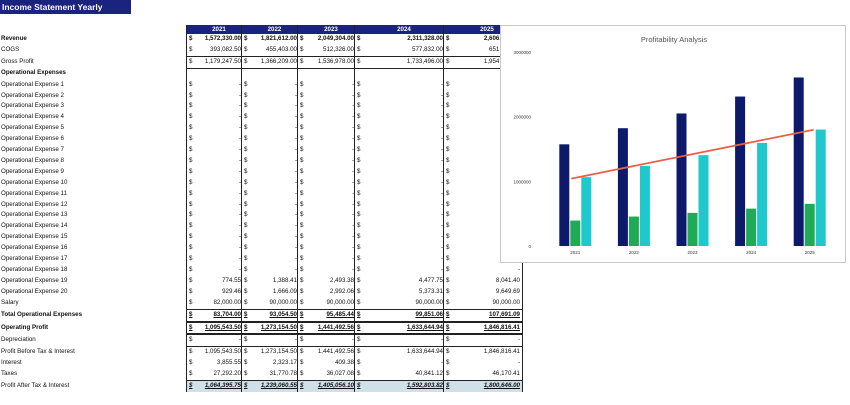 The height and width of the screenshot is (405, 850). Describe the element at coordinates (219, 29) in the screenshot. I see `year-header: 2021` at that location.